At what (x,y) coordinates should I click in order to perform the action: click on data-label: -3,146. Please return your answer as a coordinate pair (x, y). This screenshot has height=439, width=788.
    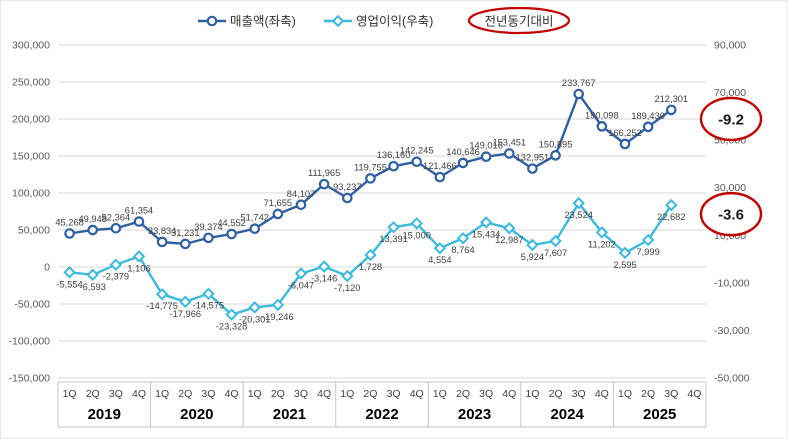
    Looking at the image, I should click on (324, 279).